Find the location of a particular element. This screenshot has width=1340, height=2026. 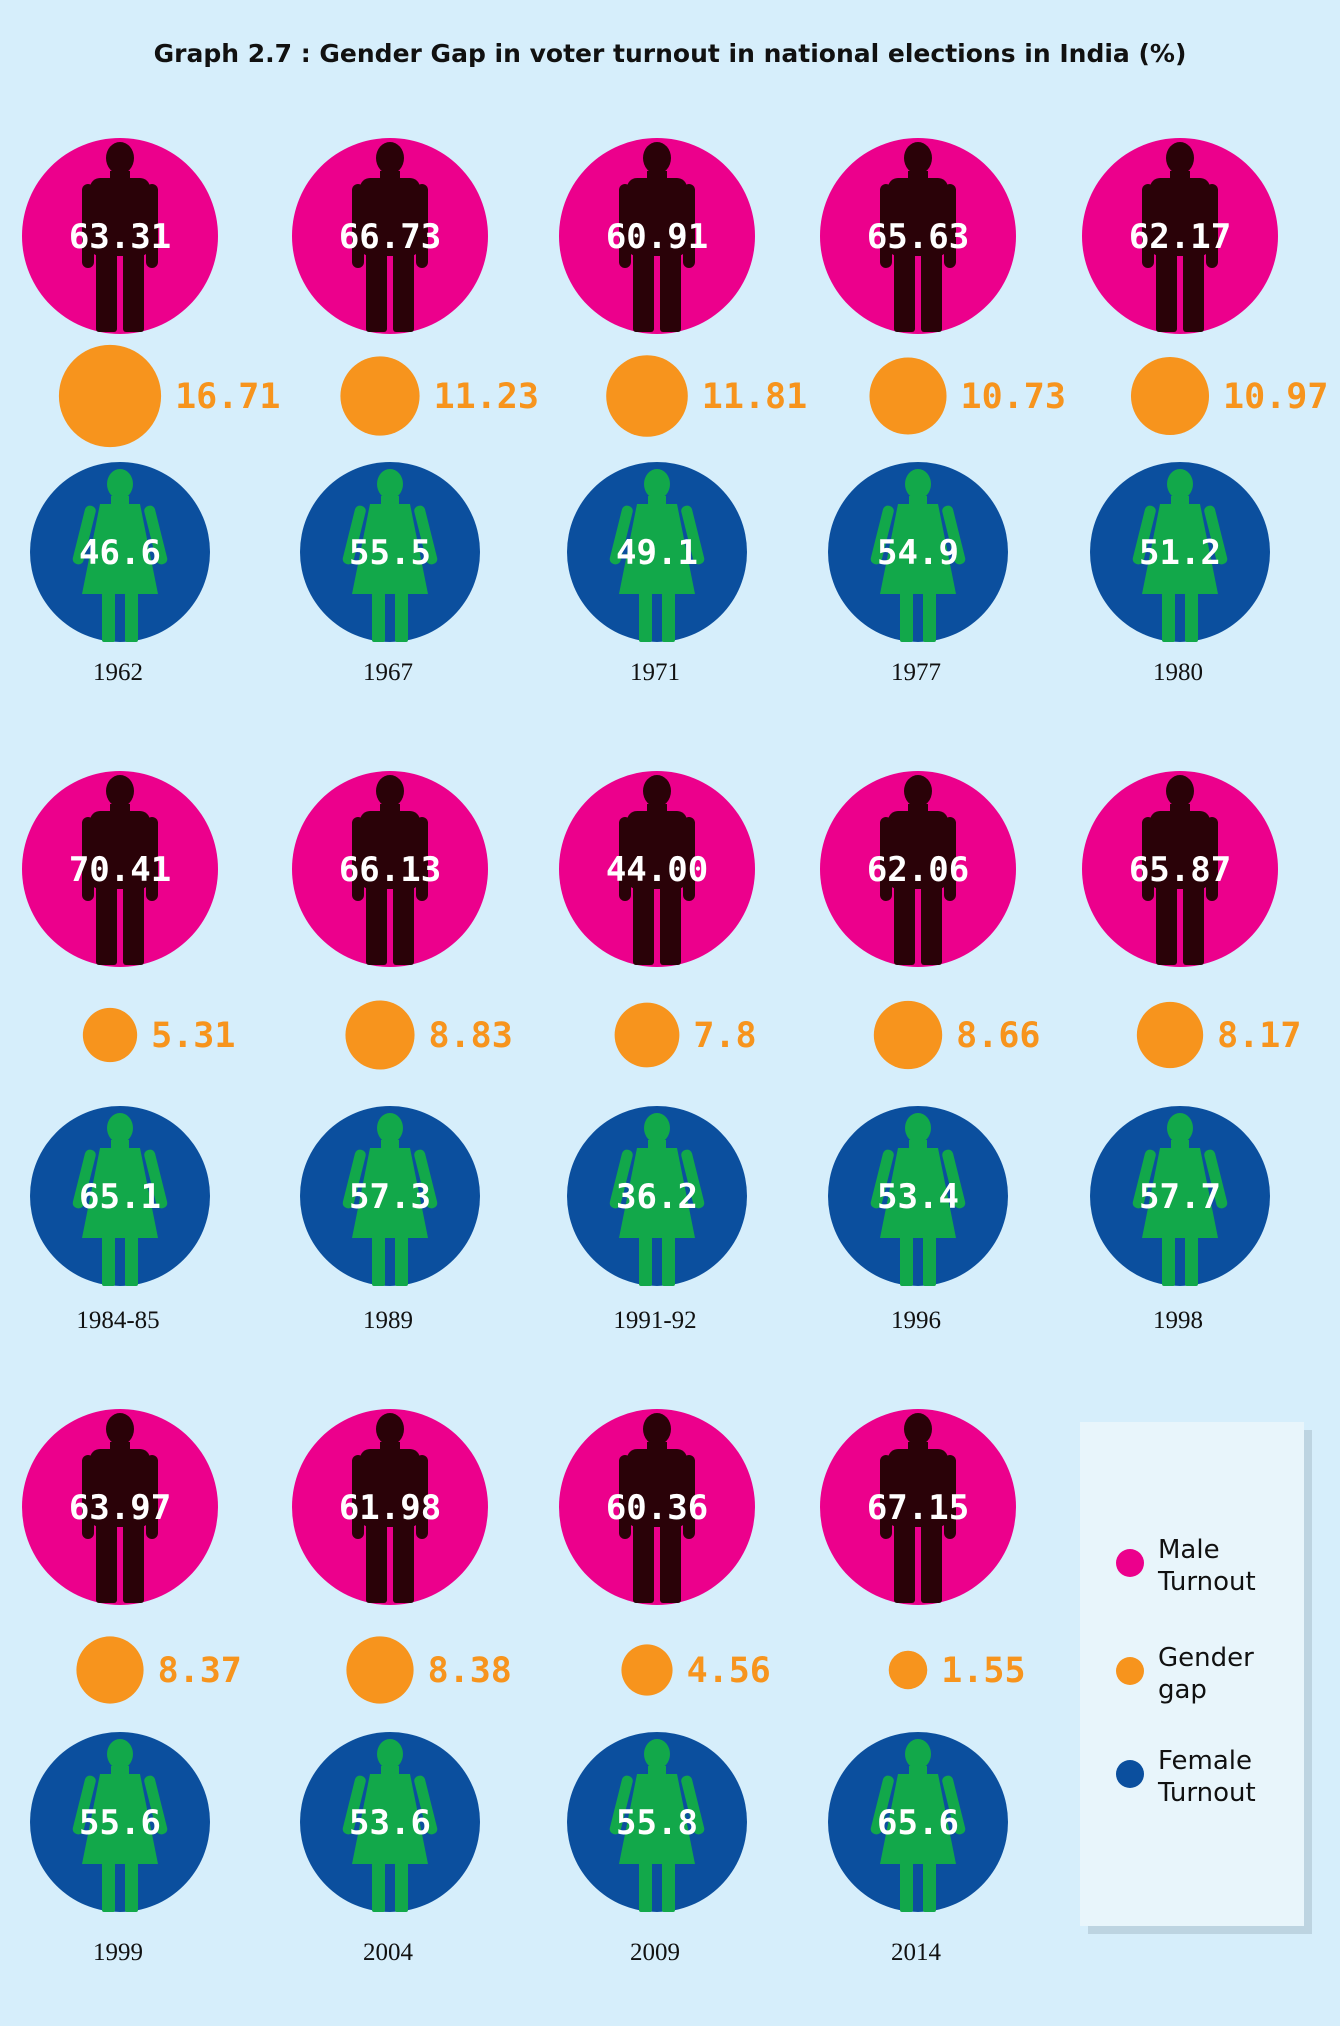

year-label: 1991-92 is located at coordinates (654, 1320).